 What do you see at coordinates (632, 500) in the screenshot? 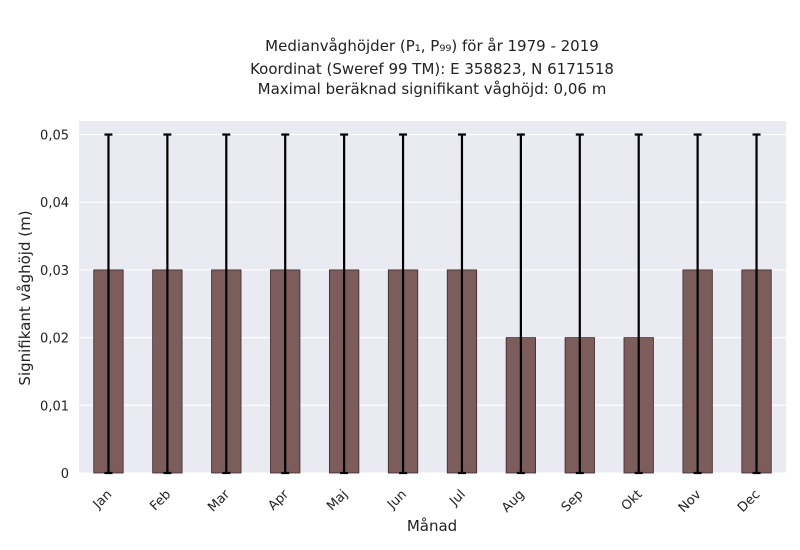
I see `x-tick-label: Okt` at bounding box center [632, 500].